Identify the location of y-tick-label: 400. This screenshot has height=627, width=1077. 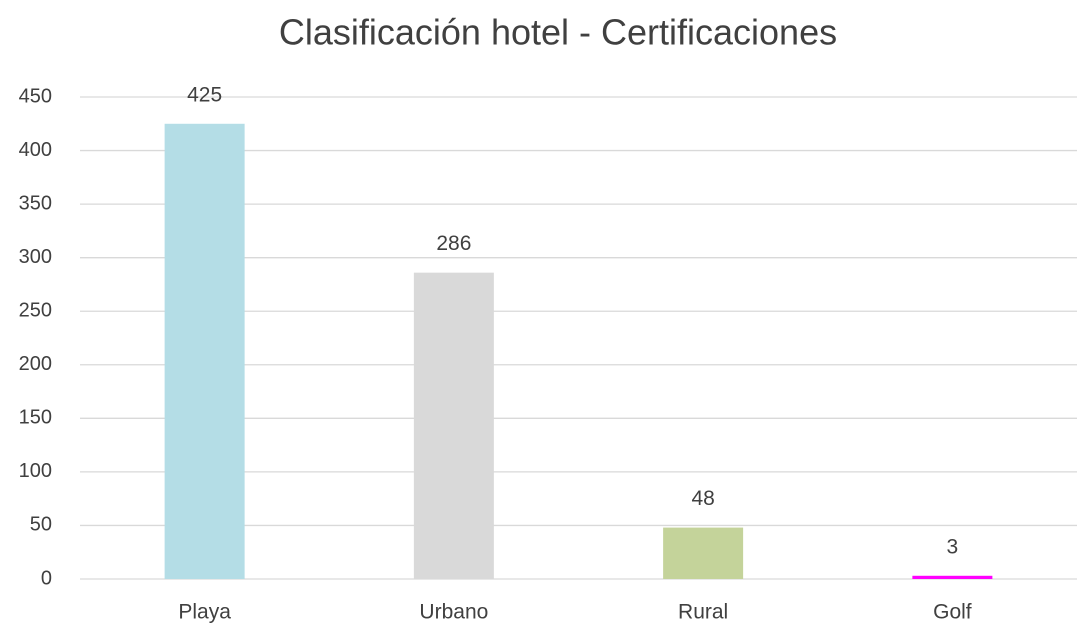
(35, 150).